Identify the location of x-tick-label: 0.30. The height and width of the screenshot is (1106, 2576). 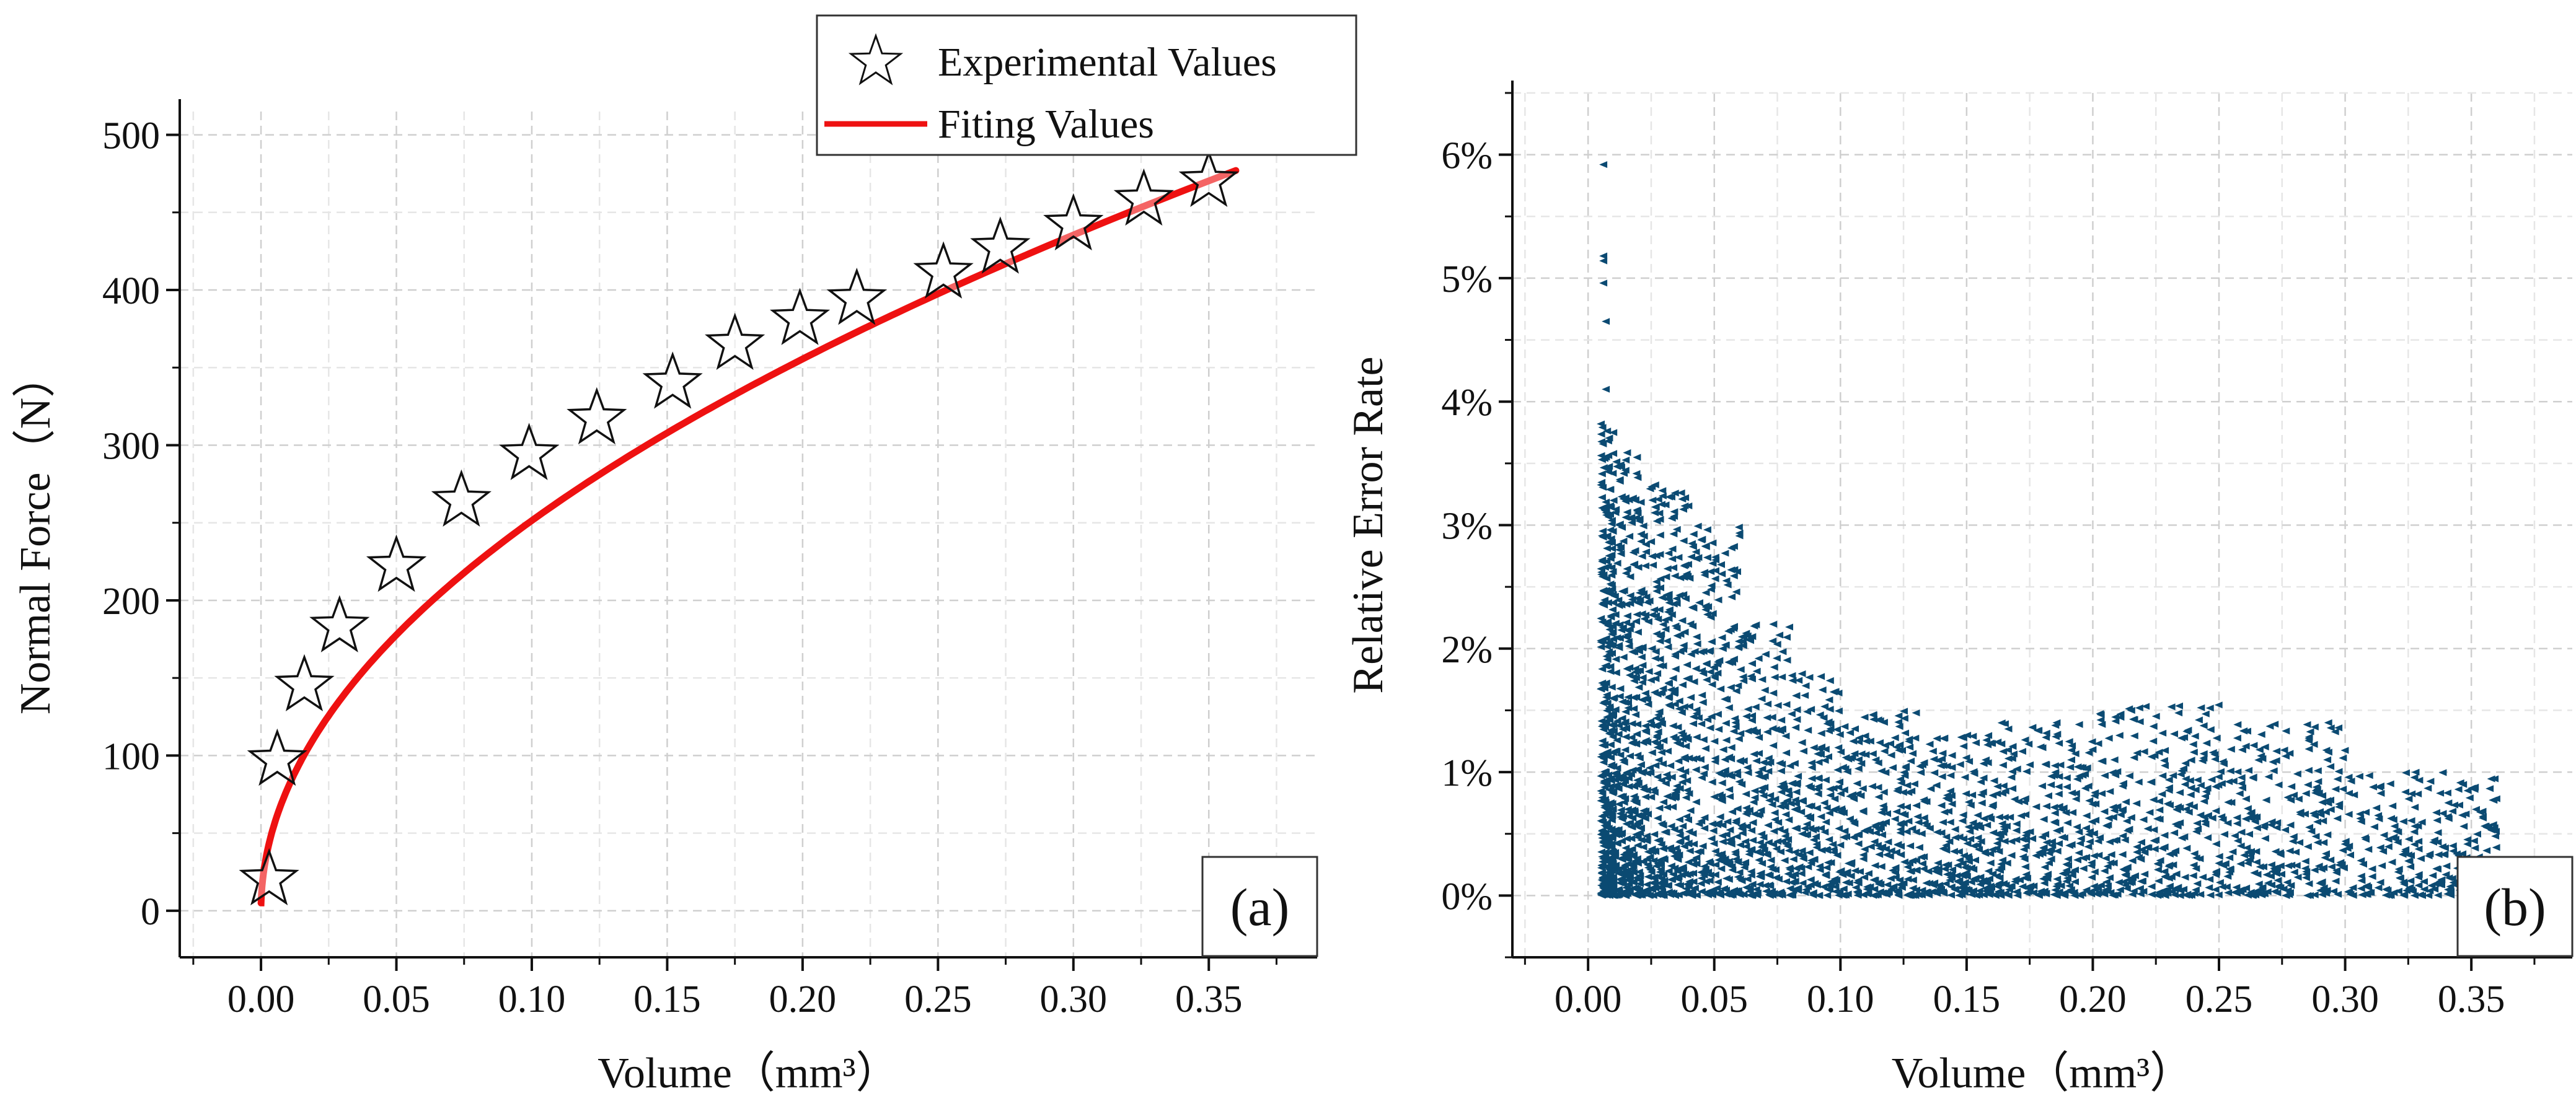
(2345, 999).